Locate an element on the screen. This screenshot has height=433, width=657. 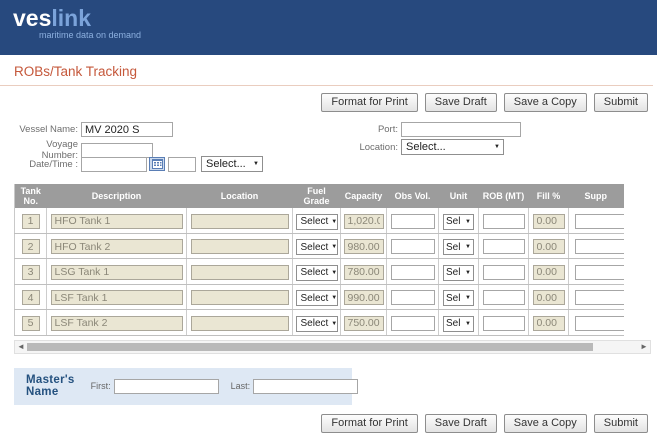
date-input is located at coordinates (114, 164).